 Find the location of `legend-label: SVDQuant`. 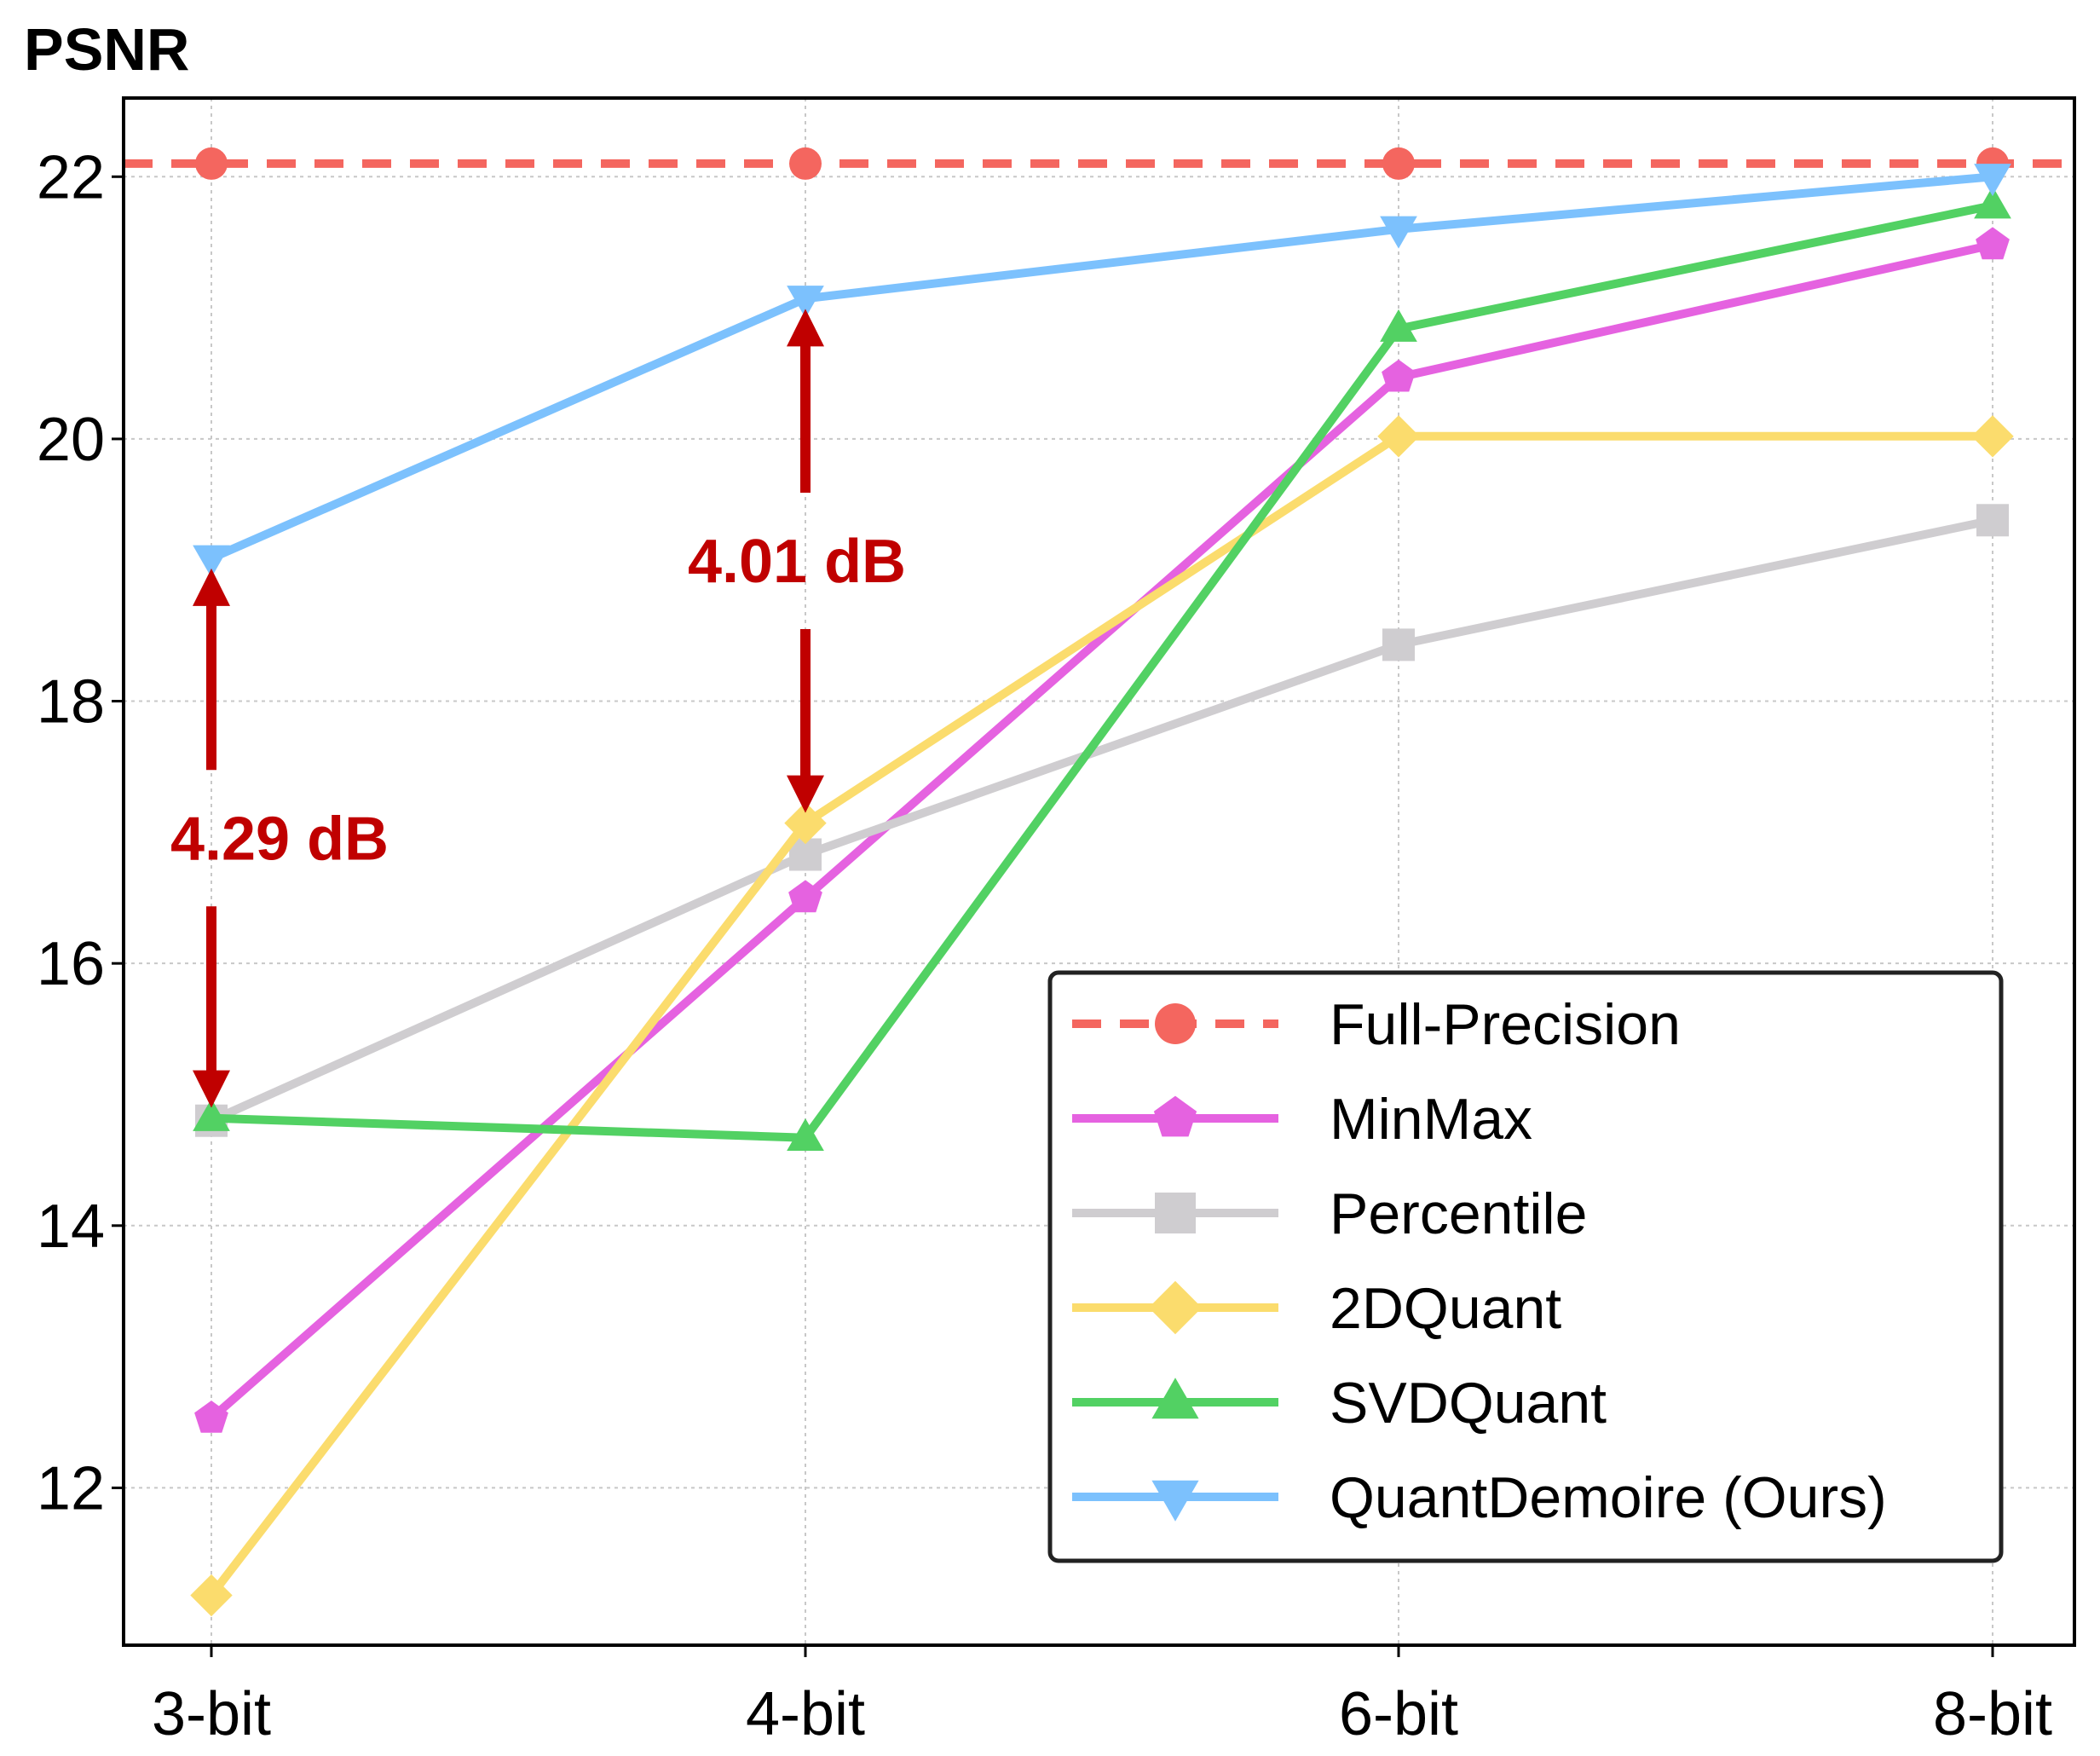

legend-label: SVDQuant is located at coordinates (1468, 1403).